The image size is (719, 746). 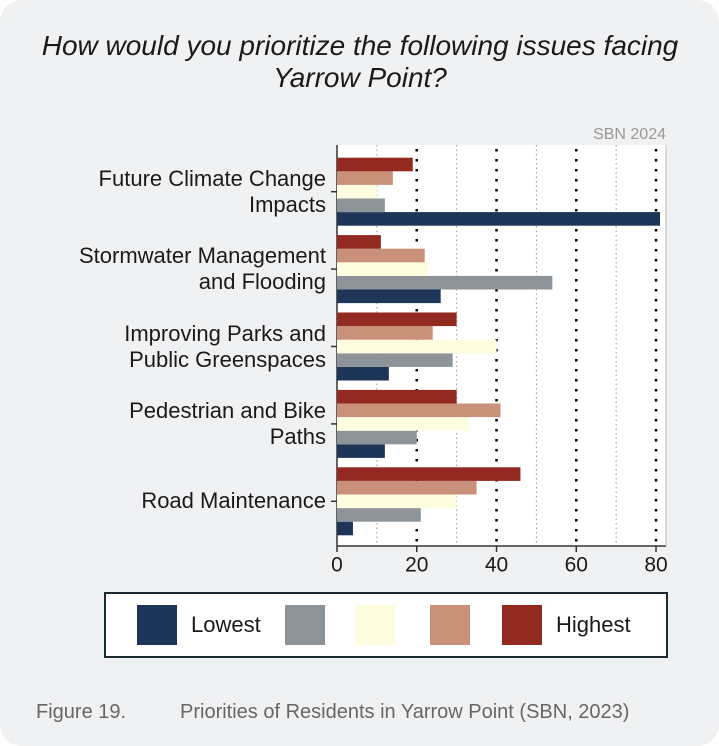 I want to click on x-tick-label: 80, so click(x=655, y=565).